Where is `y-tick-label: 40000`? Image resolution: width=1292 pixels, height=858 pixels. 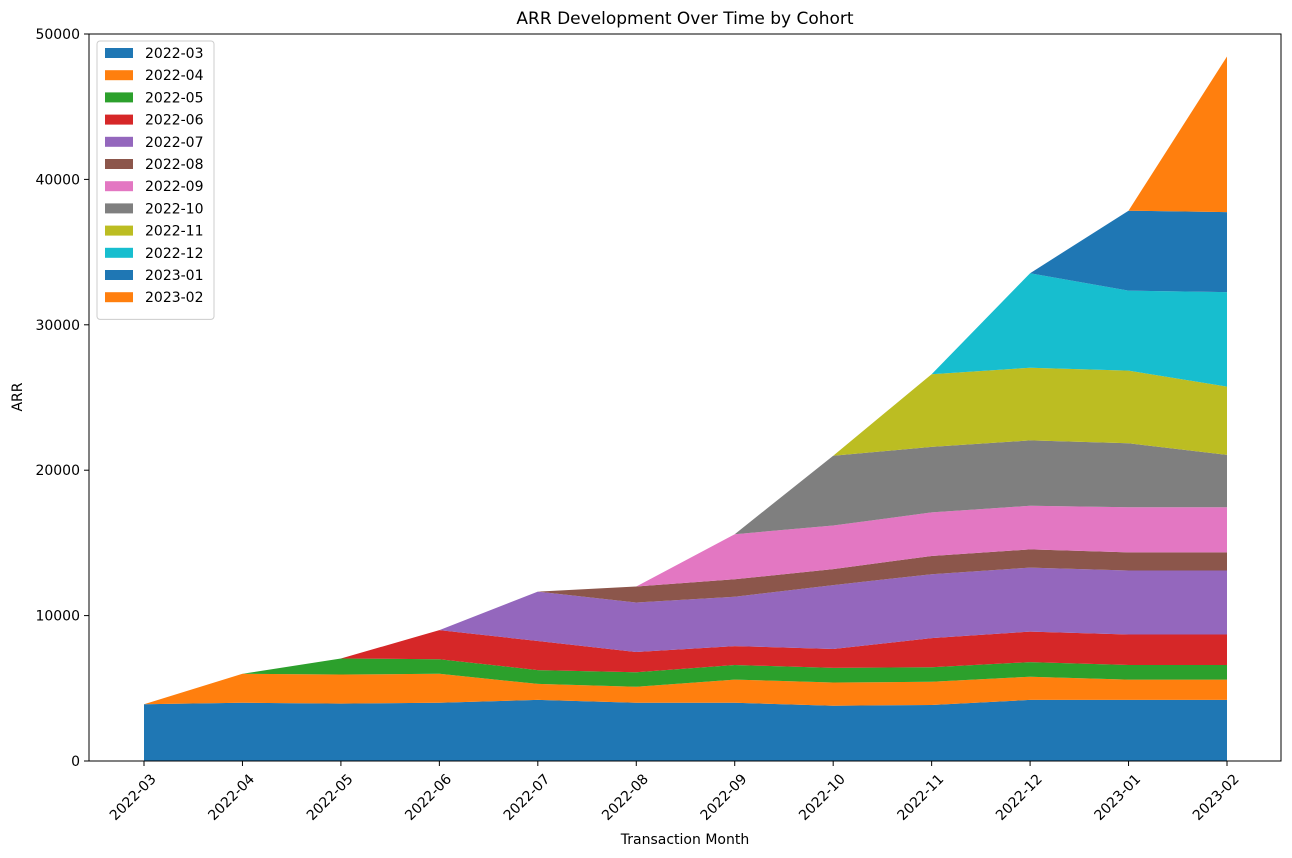 y-tick-label: 40000 is located at coordinates (57, 180).